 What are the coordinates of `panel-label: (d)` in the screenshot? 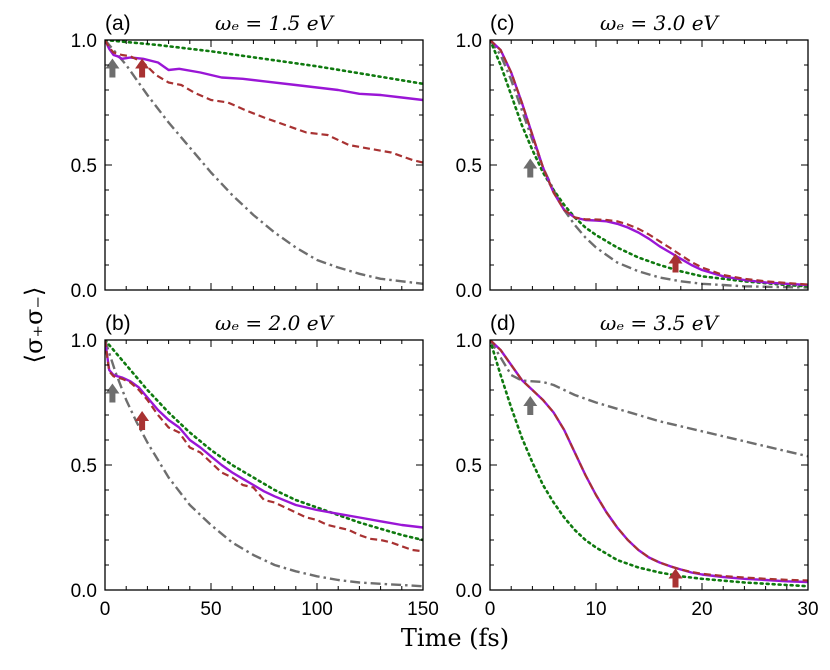 It's located at (503, 323).